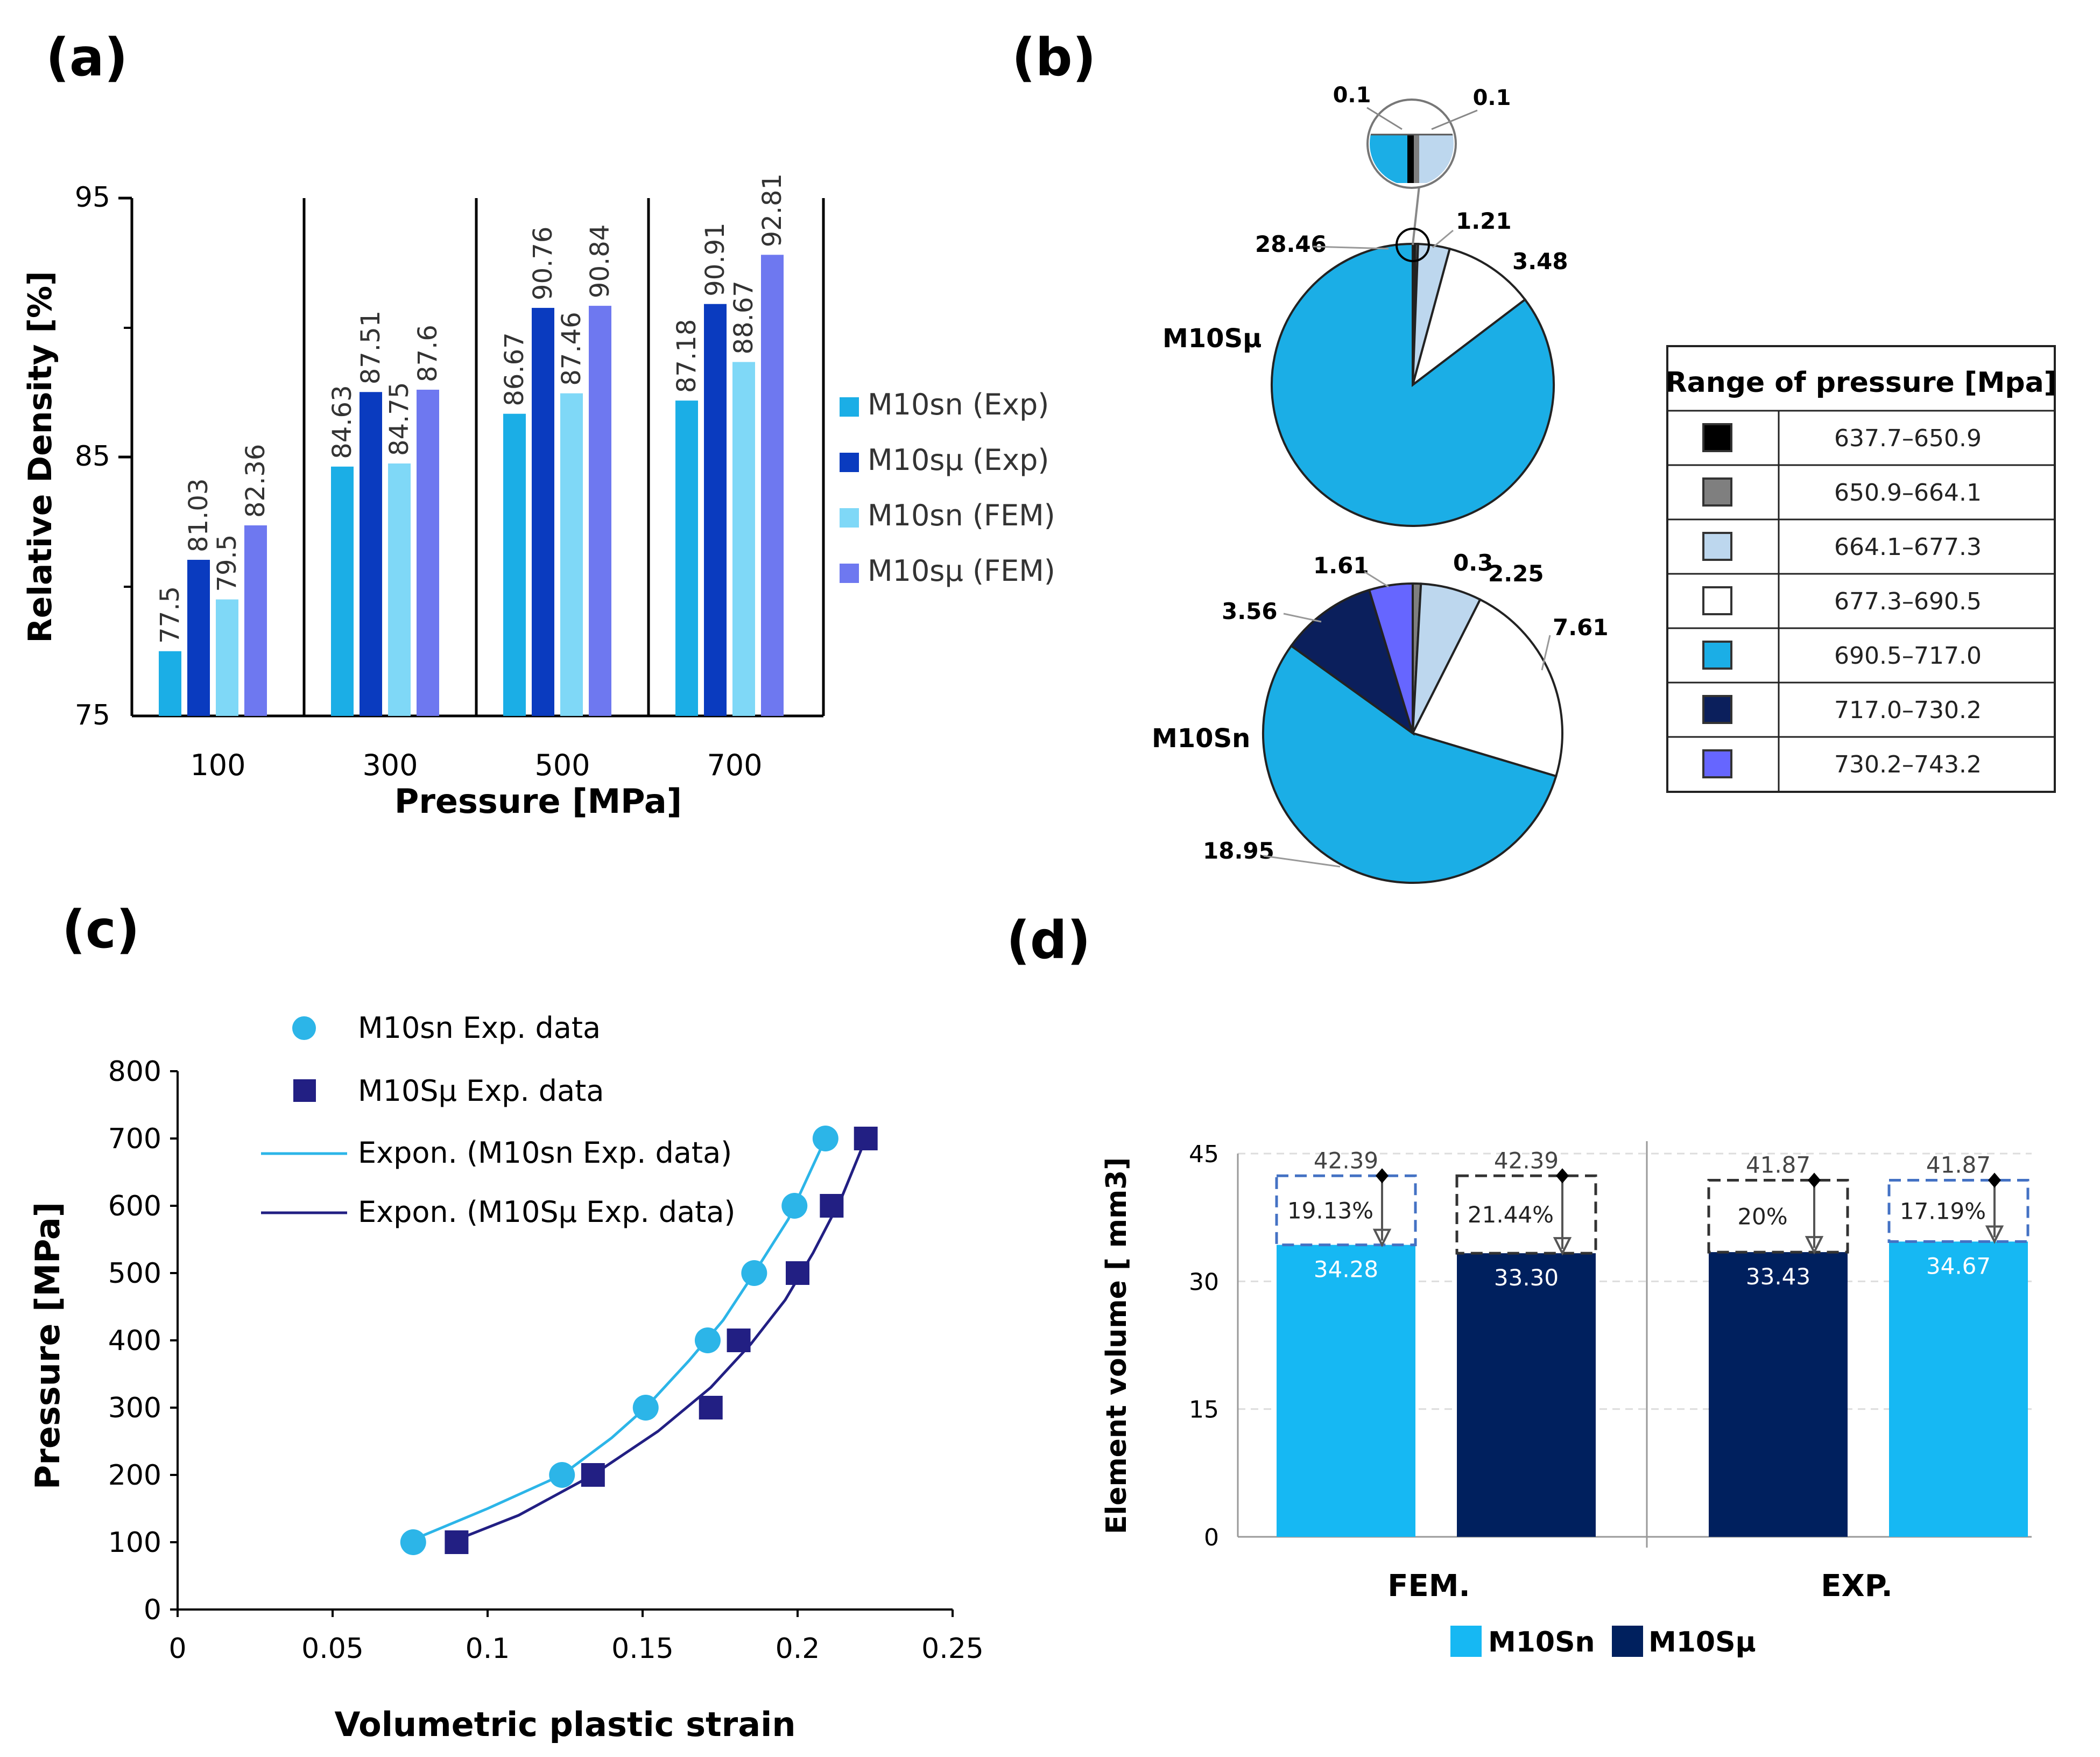  What do you see at coordinates (1466, 1641) in the screenshot?
I see `legend-swatch-m10sn` at bounding box center [1466, 1641].